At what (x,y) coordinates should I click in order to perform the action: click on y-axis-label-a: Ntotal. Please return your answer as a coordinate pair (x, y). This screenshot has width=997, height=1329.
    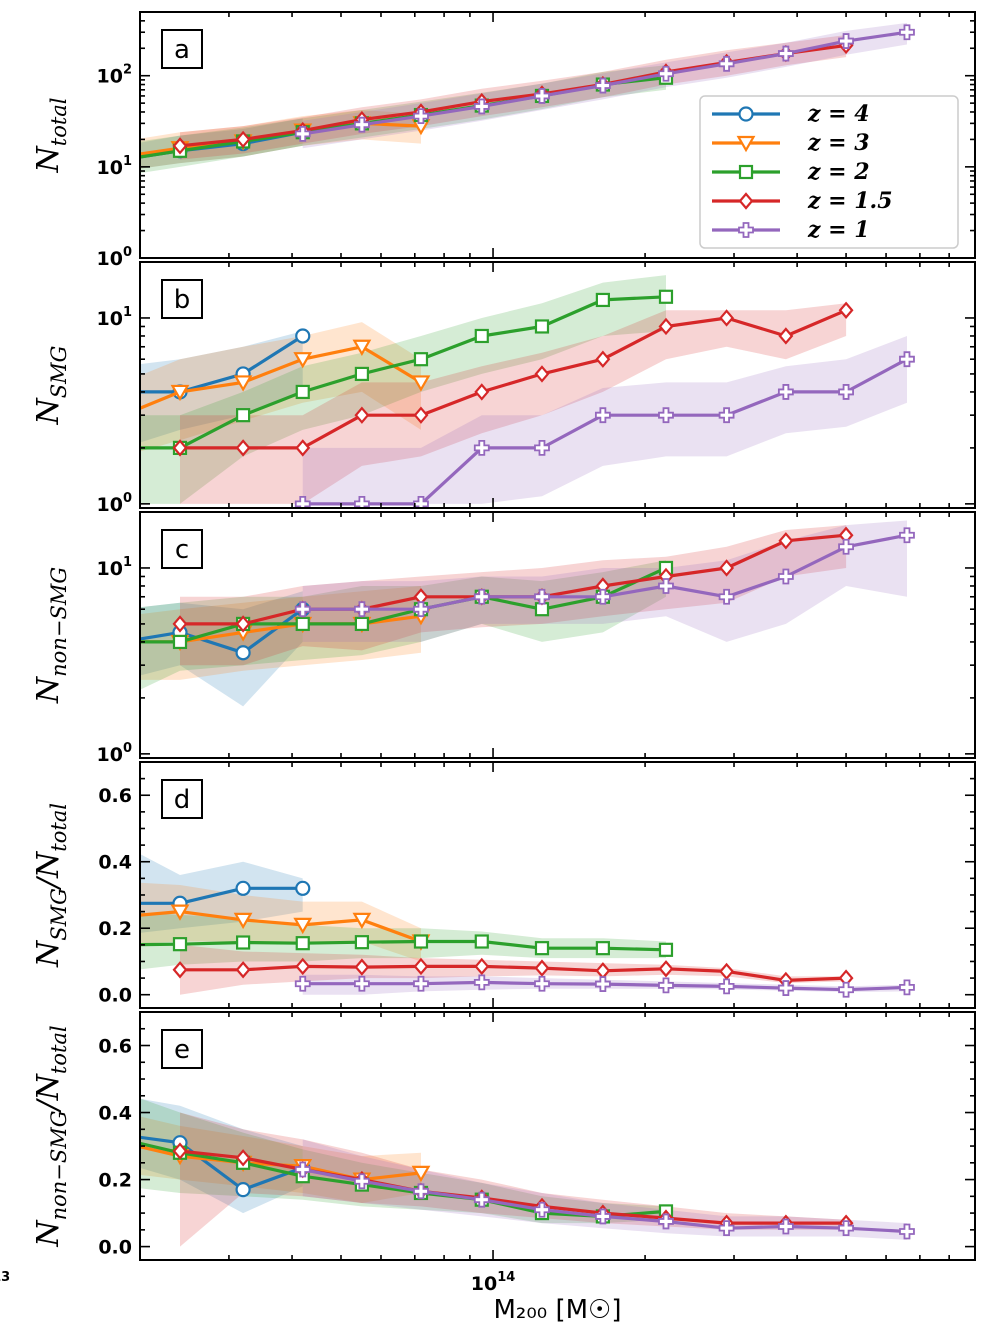
    Looking at the image, I should click on (51, 135).